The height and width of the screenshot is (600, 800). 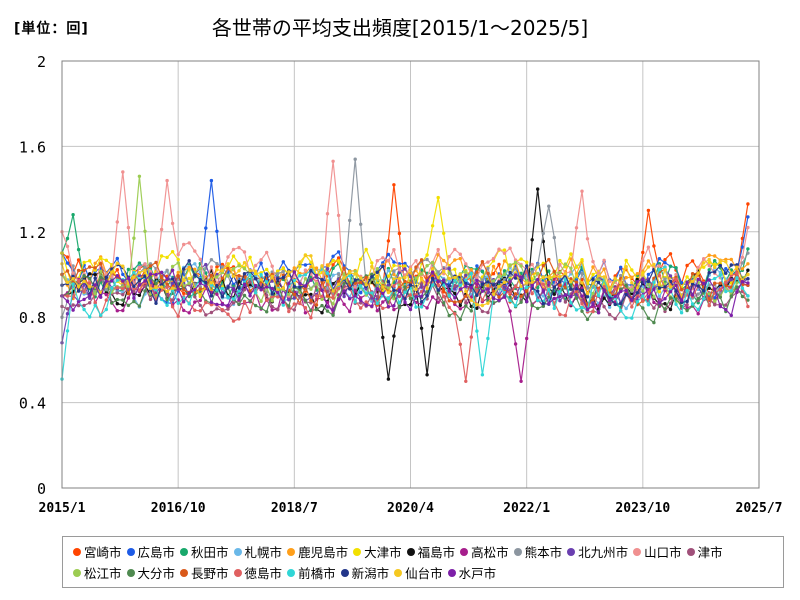 What do you see at coordinates (484, 551) in the screenshot?
I see `legend-item: 高松市` at bounding box center [484, 551].